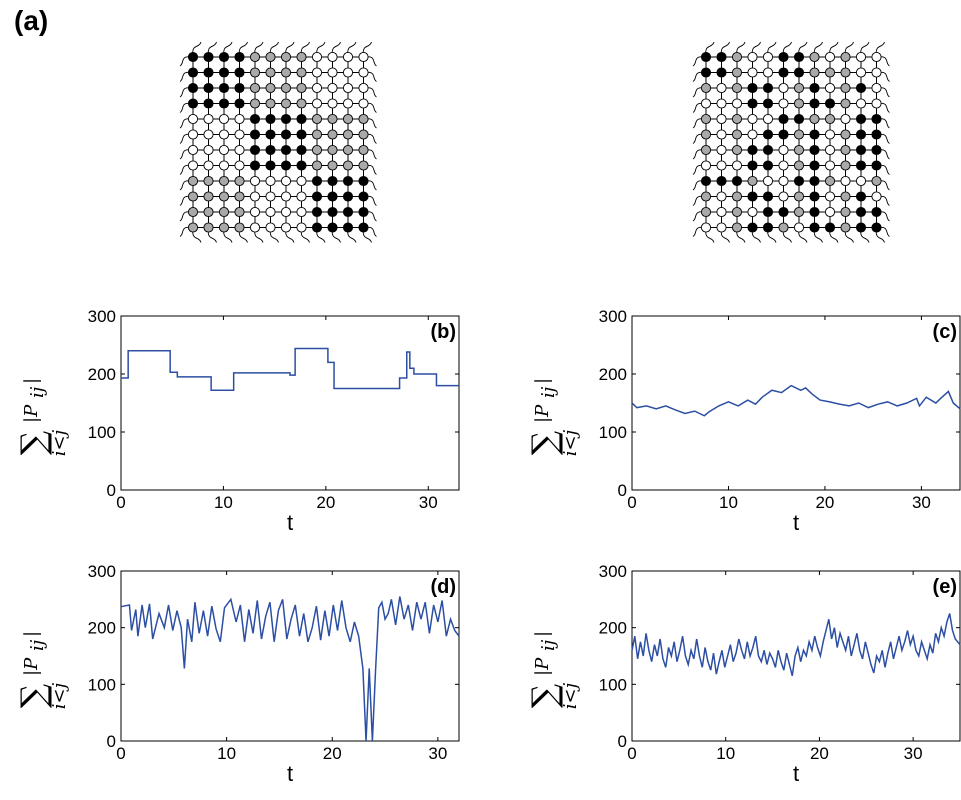 The width and height of the screenshot is (961, 800). What do you see at coordinates (278, 142) in the screenshot?
I see `lattice-left` at bounding box center [278, 142].